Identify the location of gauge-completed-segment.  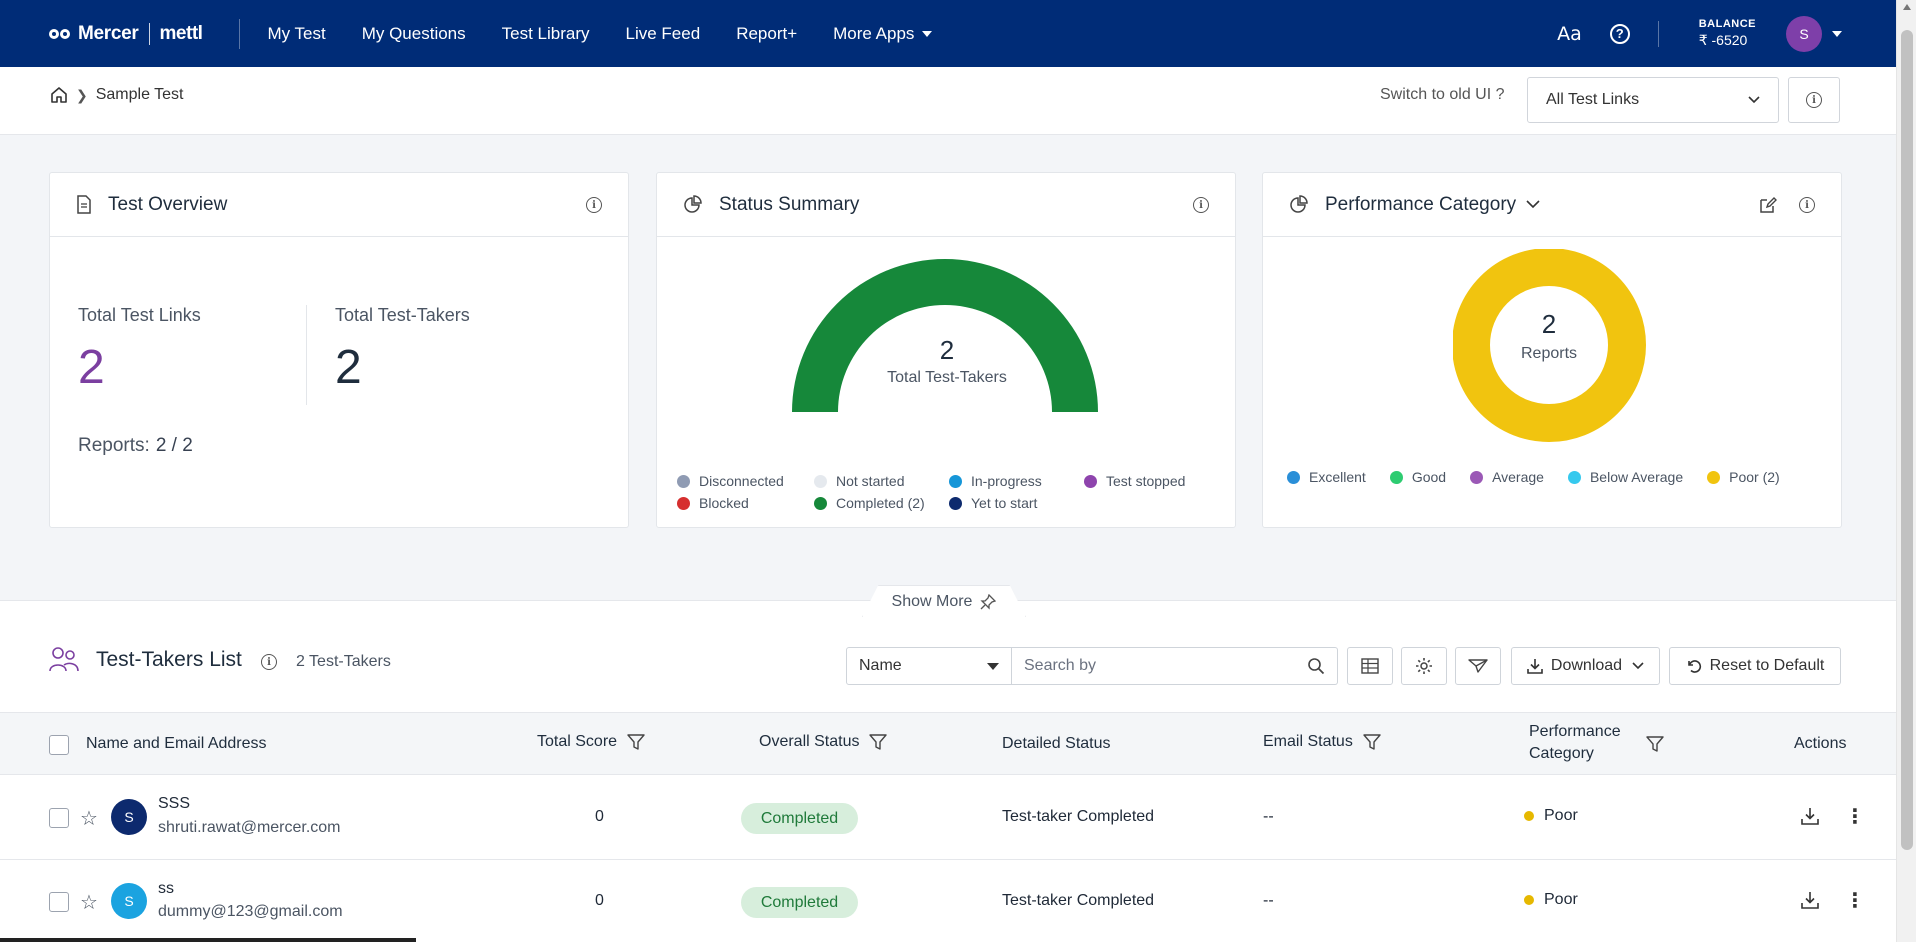
(945, 335).